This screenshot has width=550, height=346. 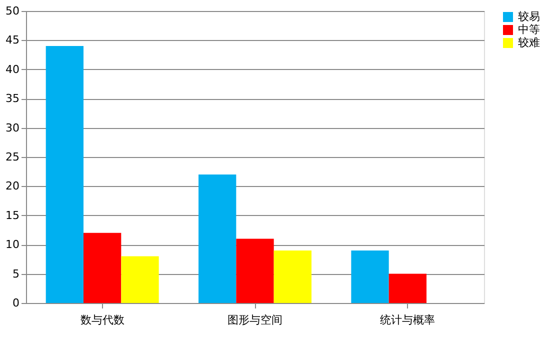 What do you see at coordinates (102, 320) in the screenshot?
I see `x-tick-label: 数与代数` at bounding box center [102, 320].